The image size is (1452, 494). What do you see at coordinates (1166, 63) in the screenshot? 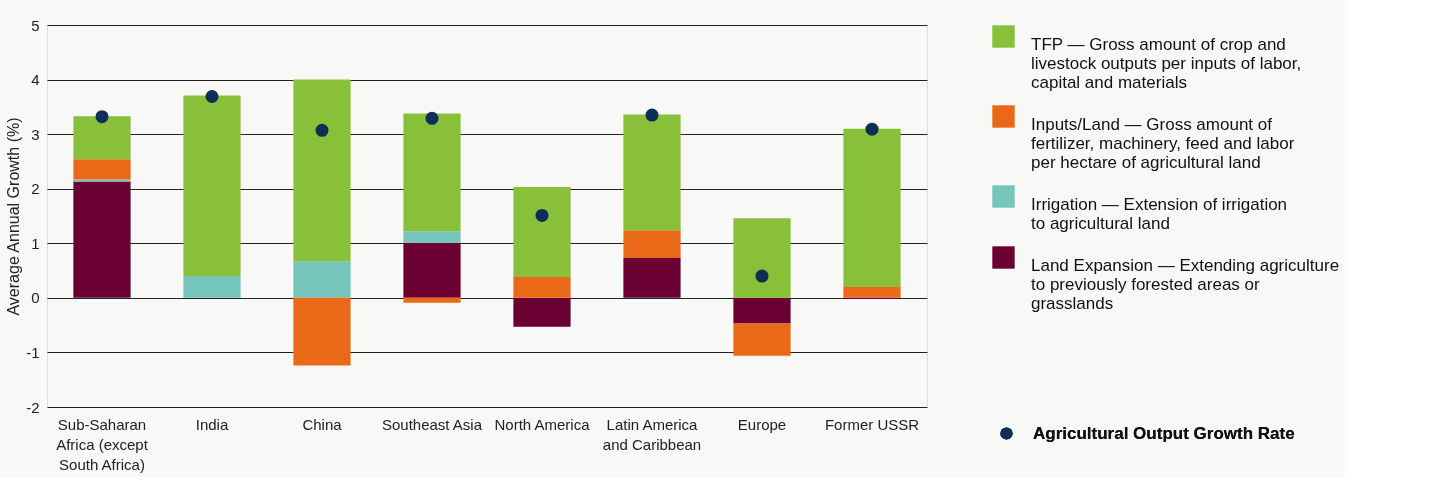
I see `legend-label: TFP — Gross amount of crop and livestock outputs per inputs of labor, capital and materials` at bounding box center [1166, 63].